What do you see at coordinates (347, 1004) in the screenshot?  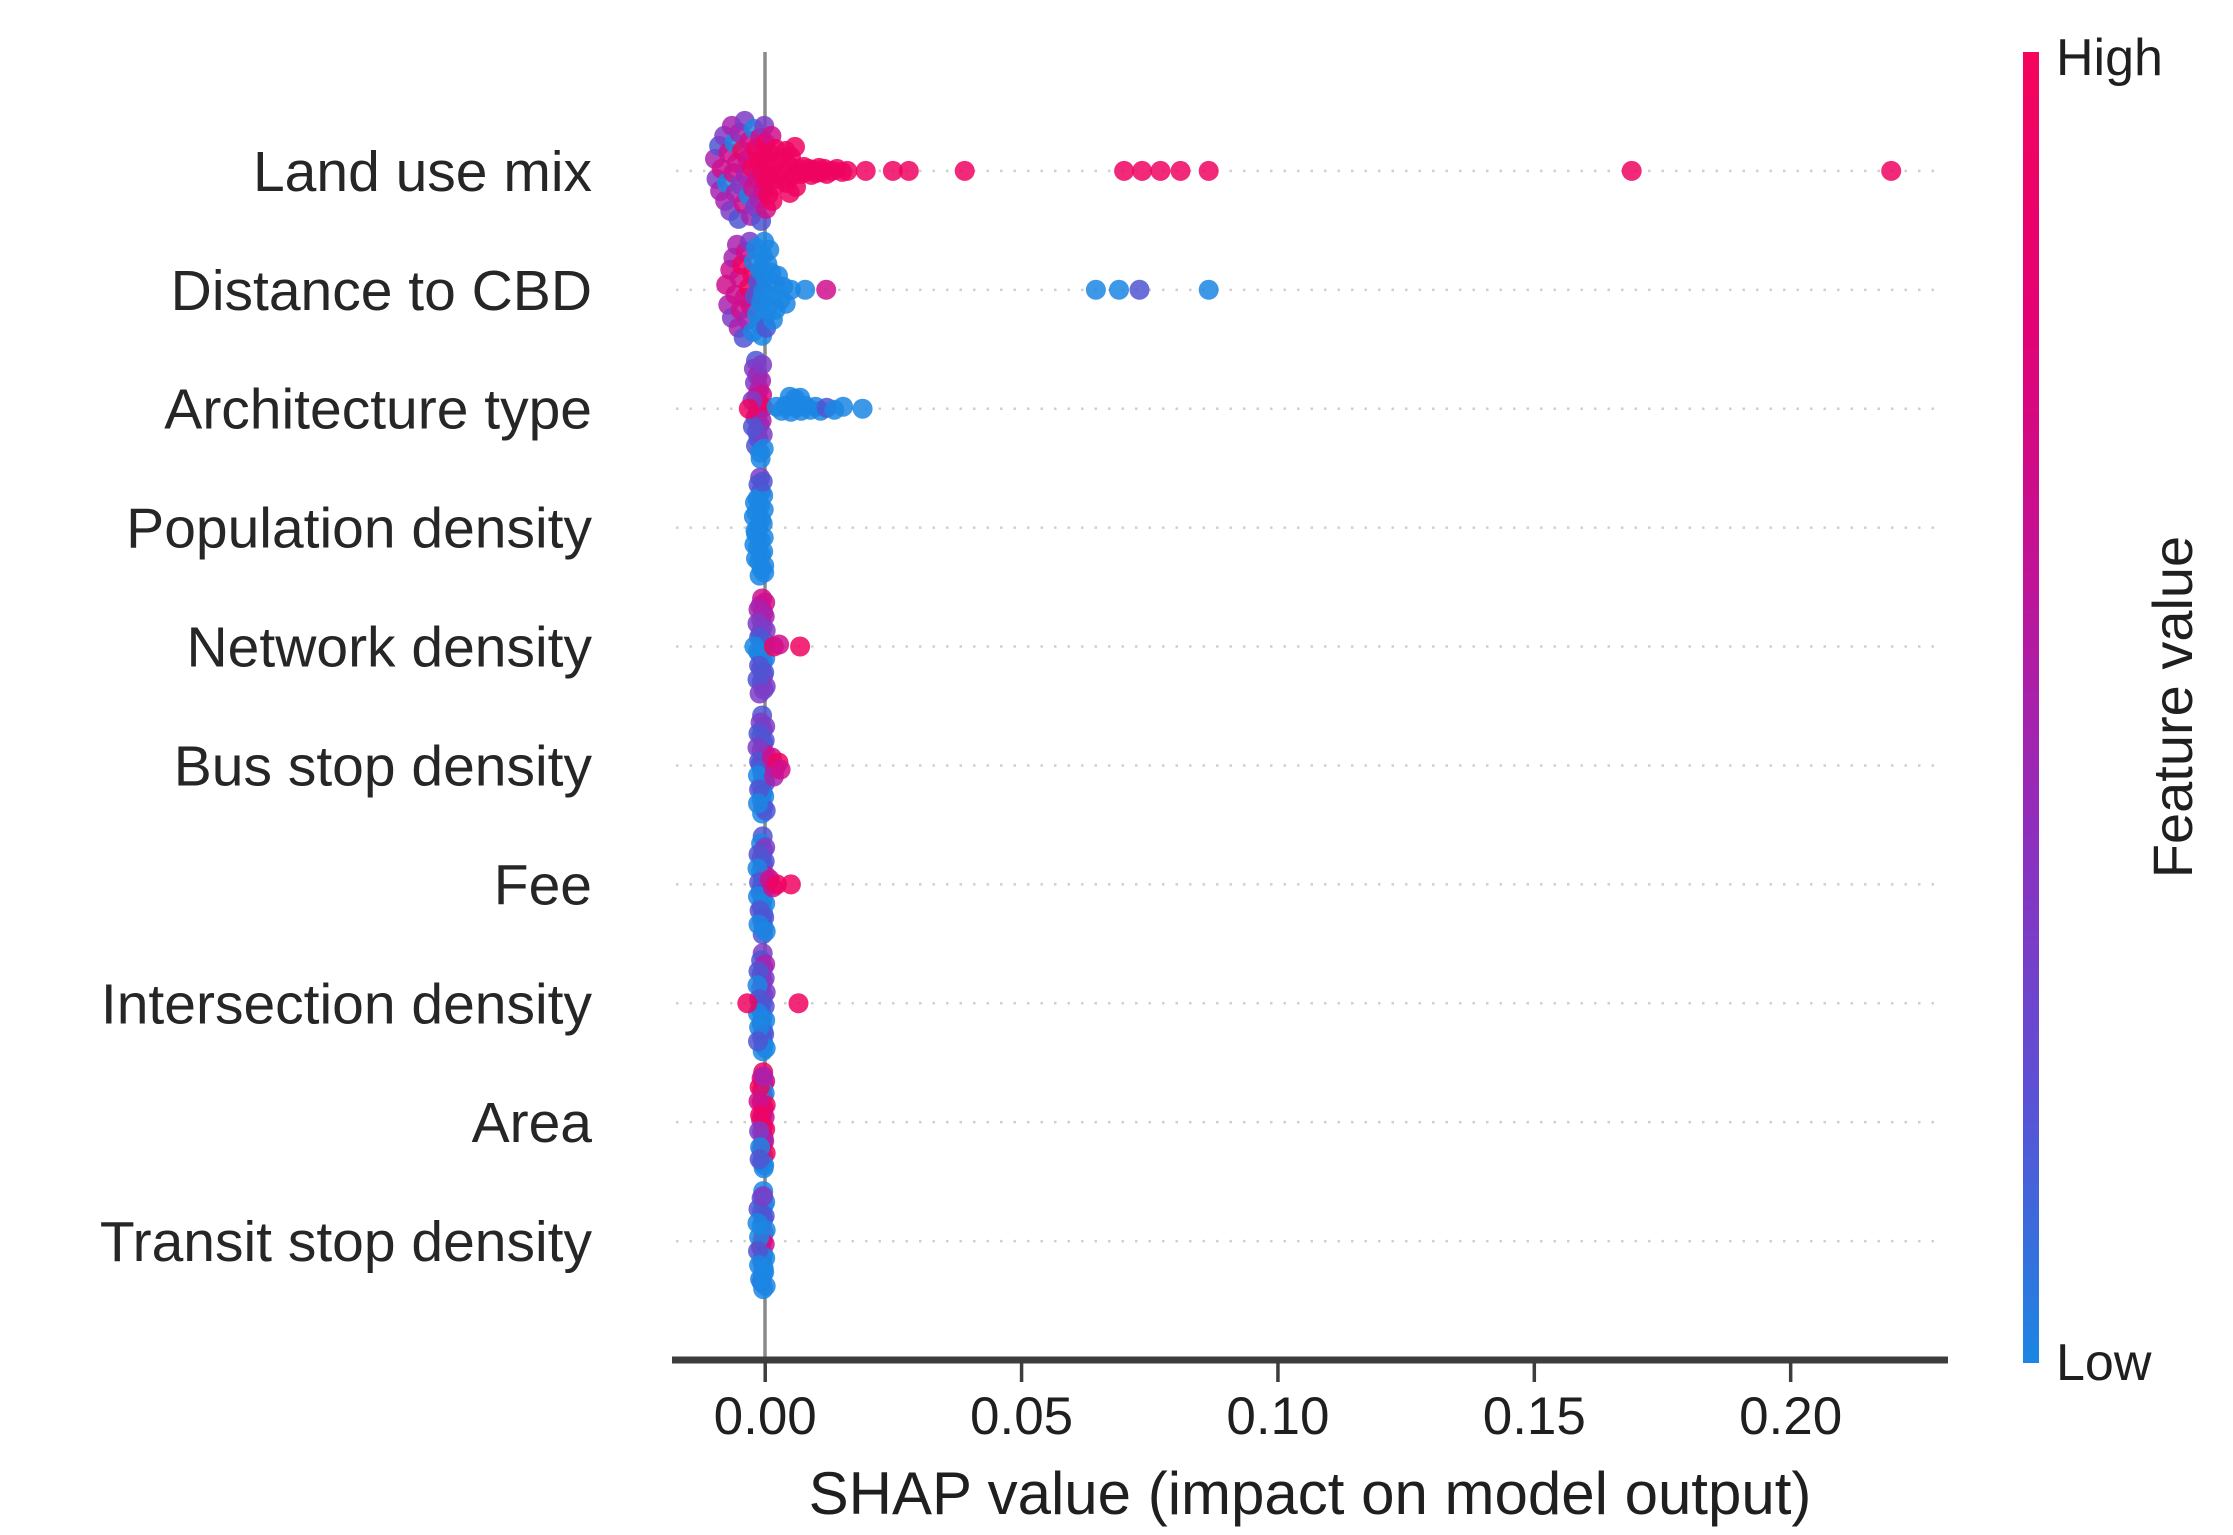 I see `feature-label: Intersection density` at bounding box center [347, 1004].